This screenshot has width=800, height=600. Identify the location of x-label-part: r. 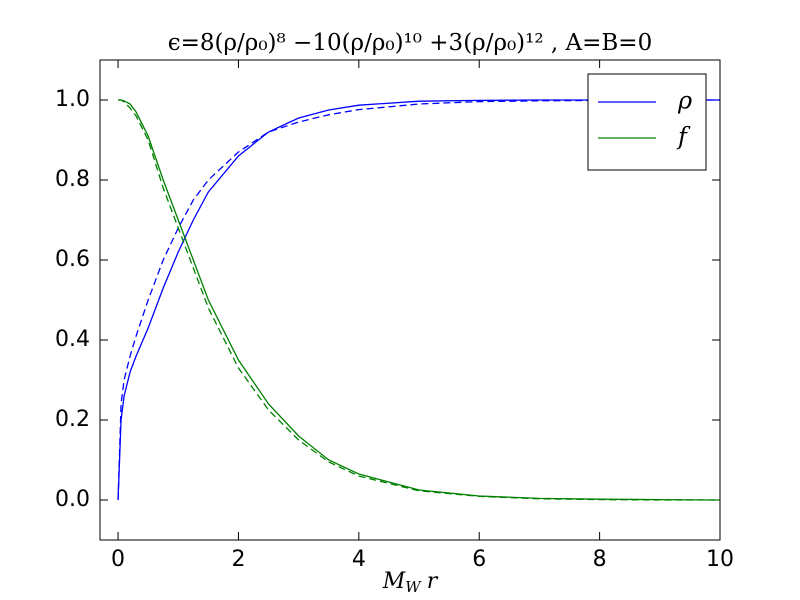
(433, 581).